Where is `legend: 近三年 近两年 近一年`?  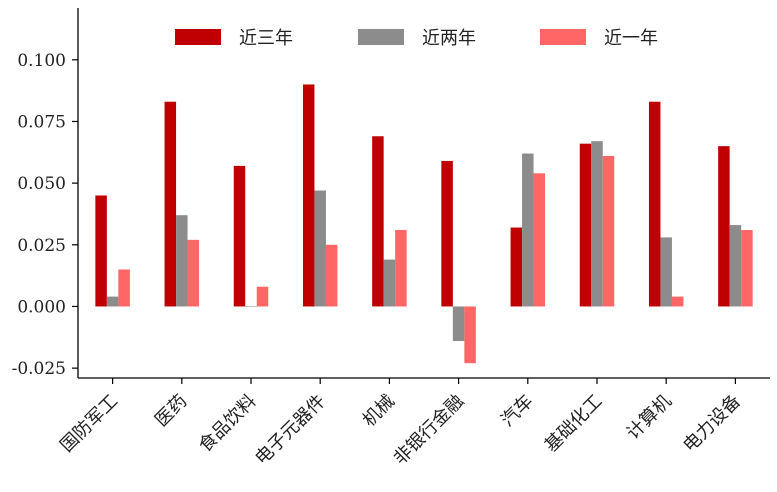
legend: 近三年 近两年 近一年 is located at coordinates (416, 38).